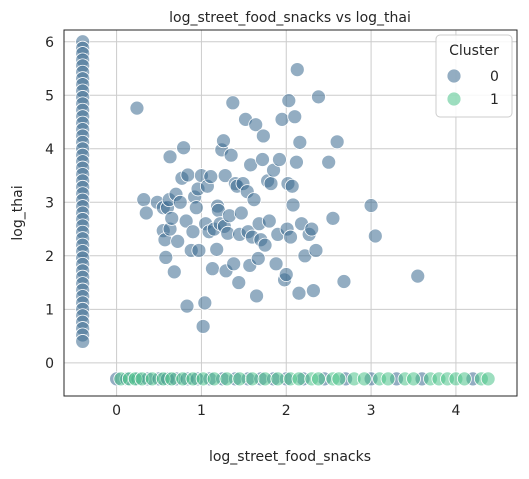  I want to click on legend-title: Cluster, so click(474, 51).